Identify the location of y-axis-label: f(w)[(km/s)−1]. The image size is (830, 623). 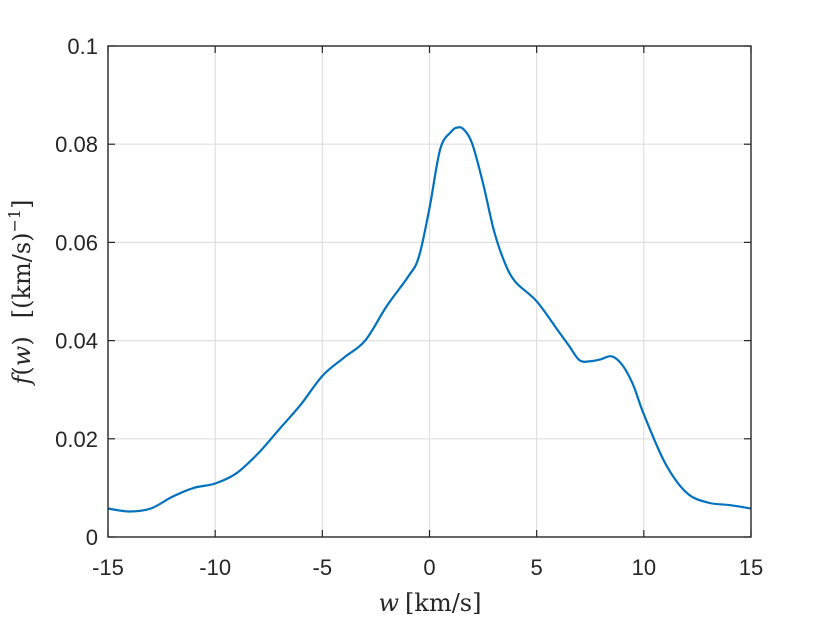
(20, 293).